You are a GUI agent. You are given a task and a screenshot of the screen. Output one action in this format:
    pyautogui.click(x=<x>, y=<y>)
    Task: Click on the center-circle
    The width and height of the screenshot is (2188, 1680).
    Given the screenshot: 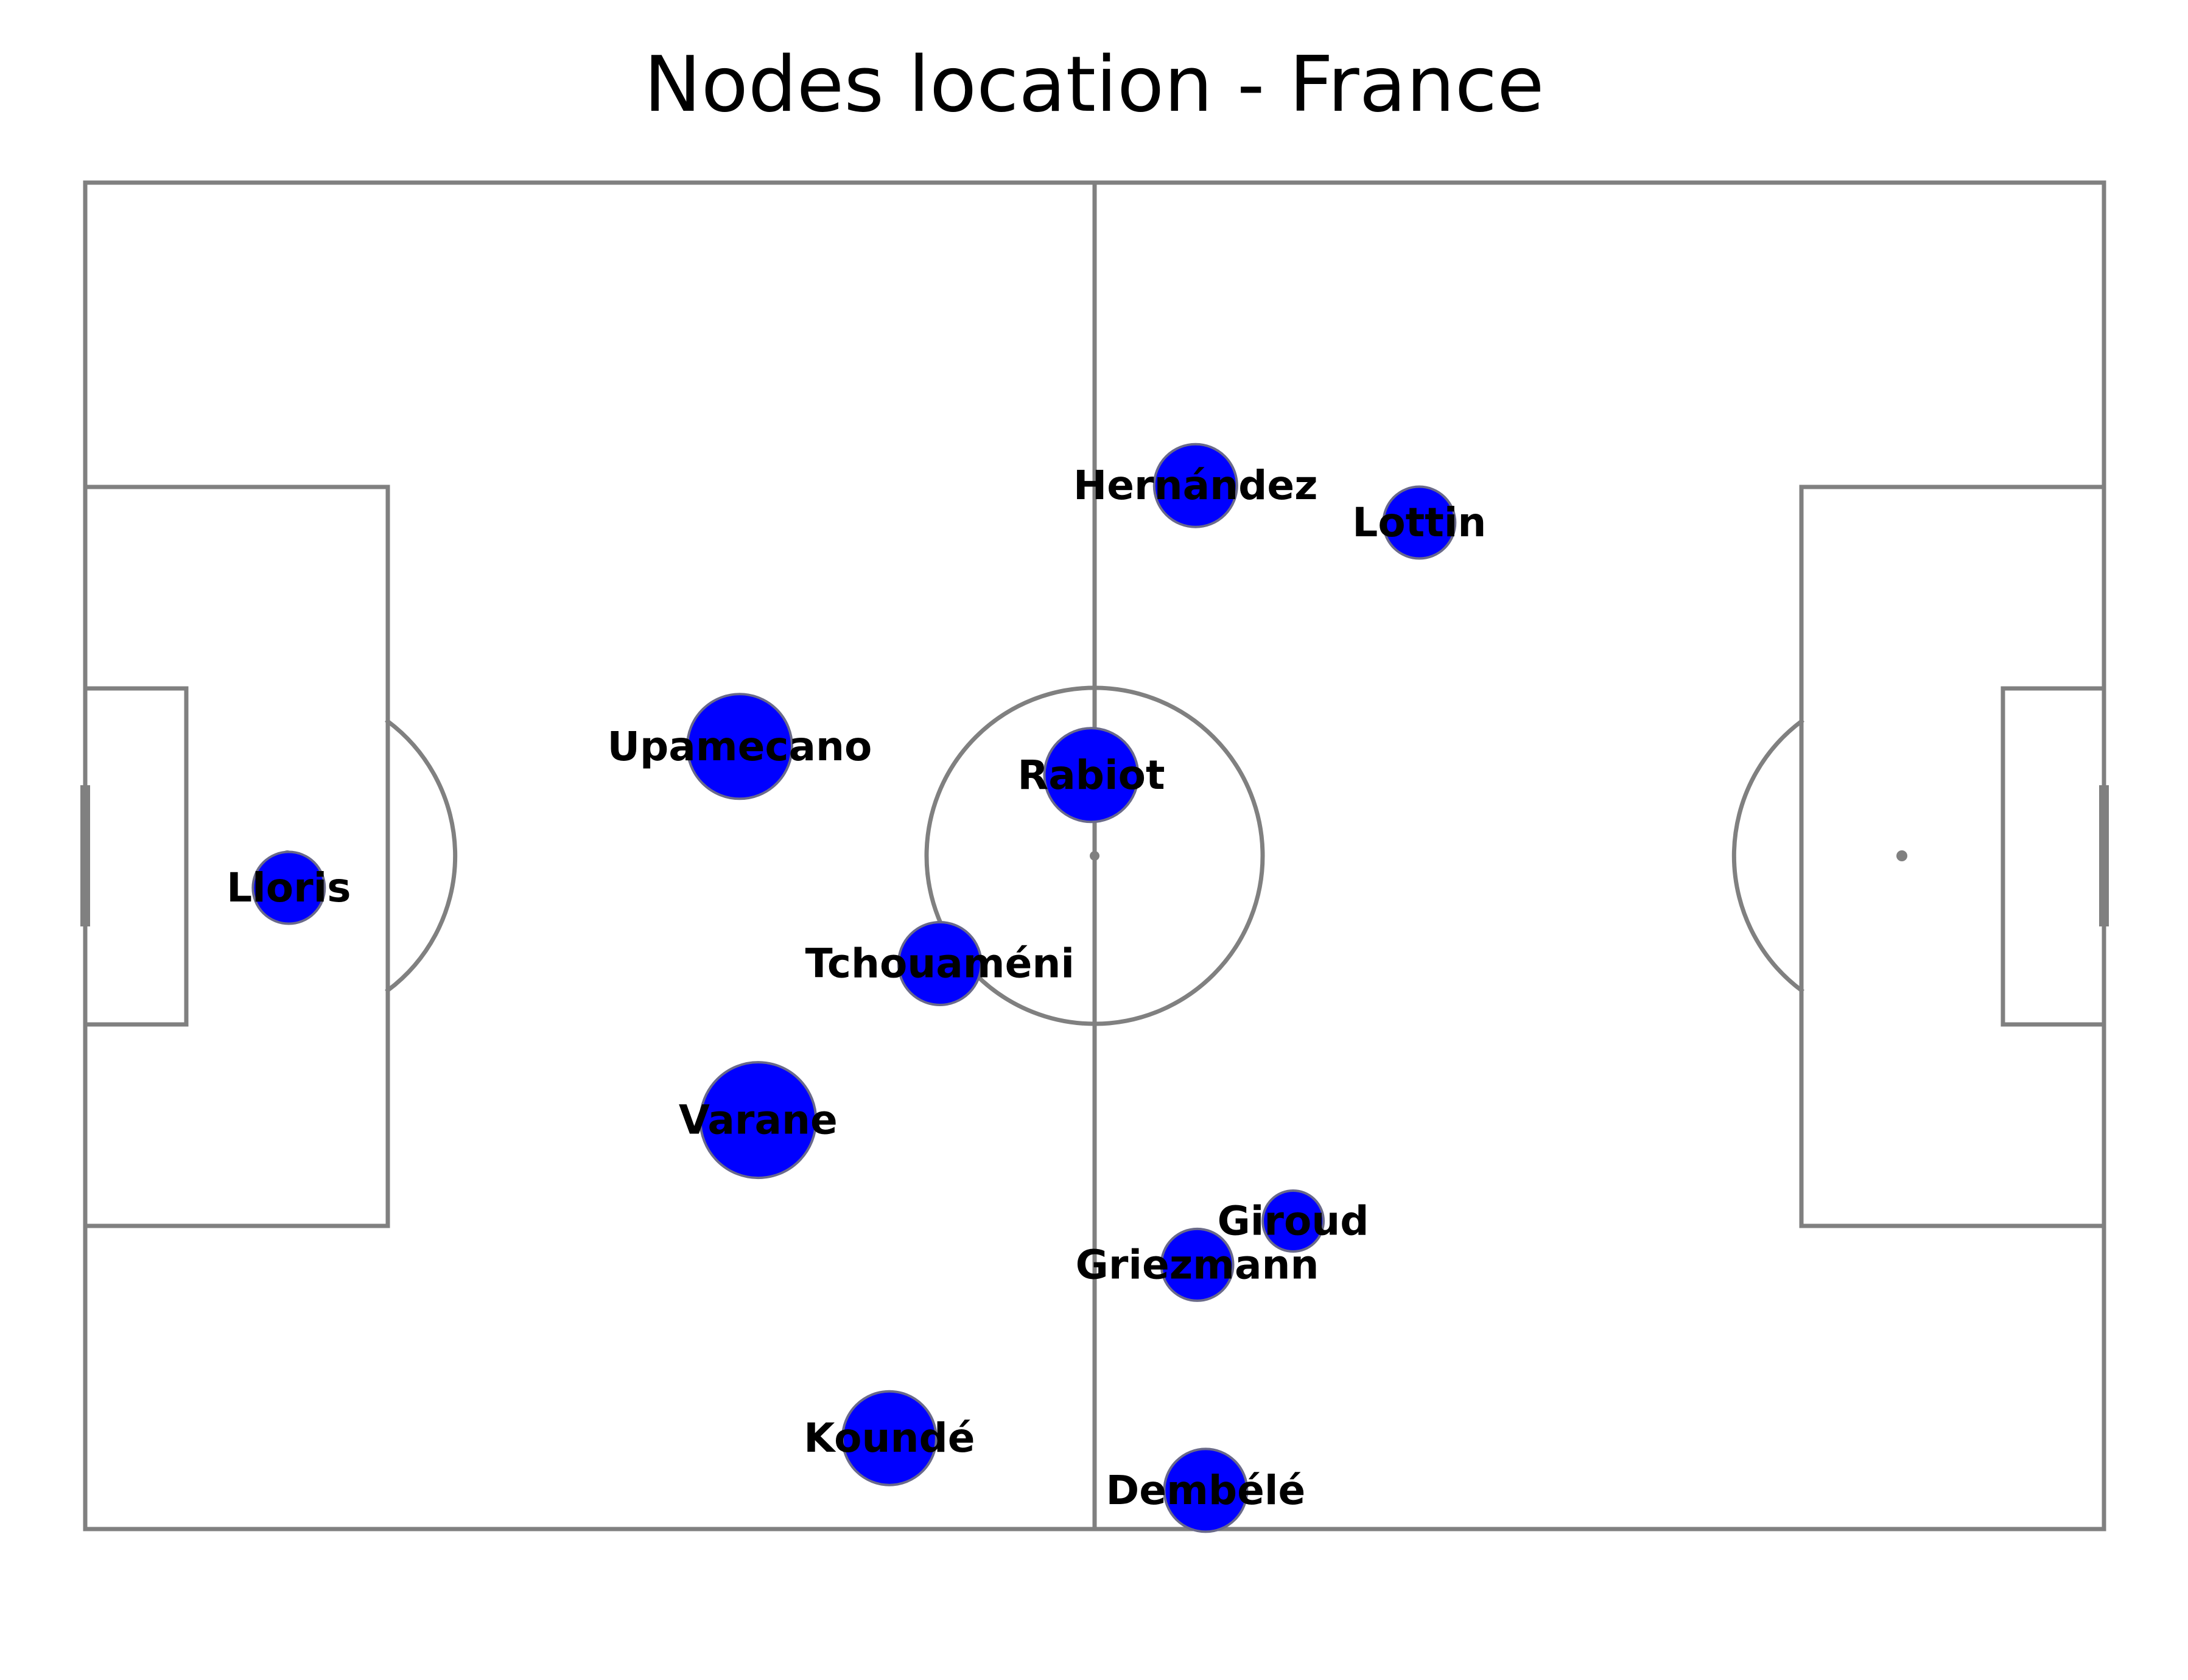 What is the action you would take?
    pyautogui.click(x=1094, y=855)
    